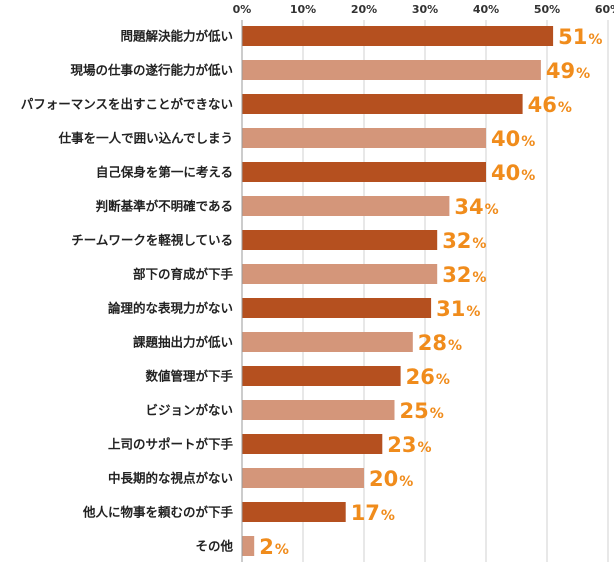 This screenshot has height=568, width=614. I want to click on x-tick-label: 60%, so click(604, 9).